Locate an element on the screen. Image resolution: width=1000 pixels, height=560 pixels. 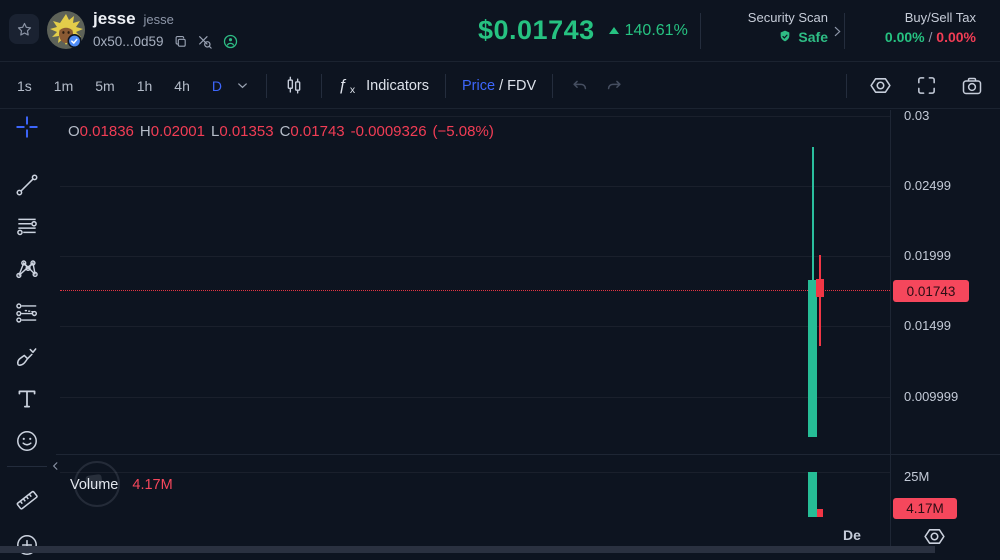
xabcd-pattern-tool is located at coordinates (27, 270).